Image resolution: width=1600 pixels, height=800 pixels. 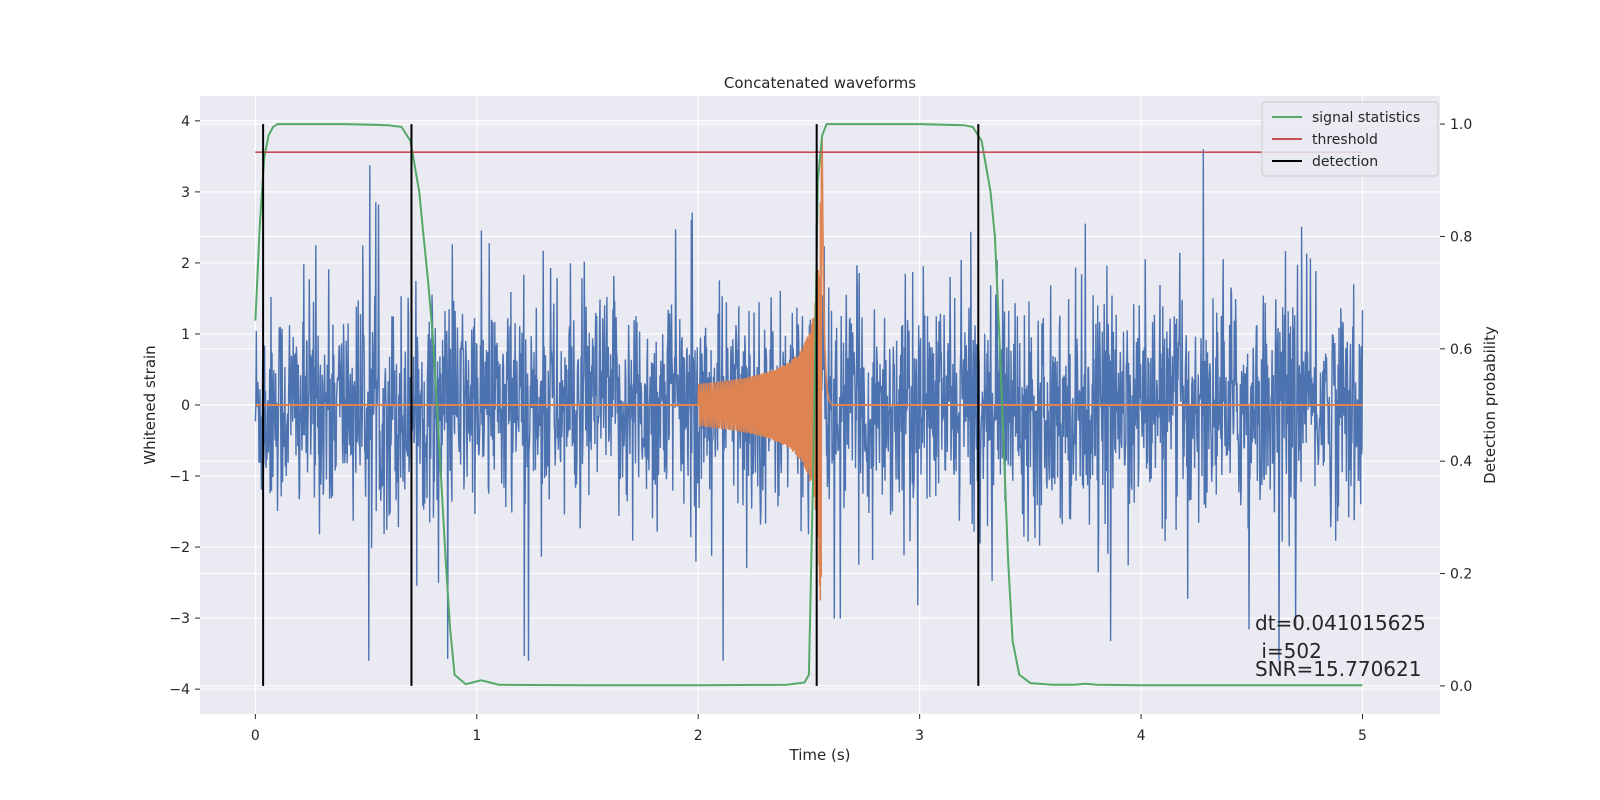 What do you see at coordinates (1461, 462) in the screenshot?
I see `y2-tick-label: 0.4` at bounding box center [1461, 462].